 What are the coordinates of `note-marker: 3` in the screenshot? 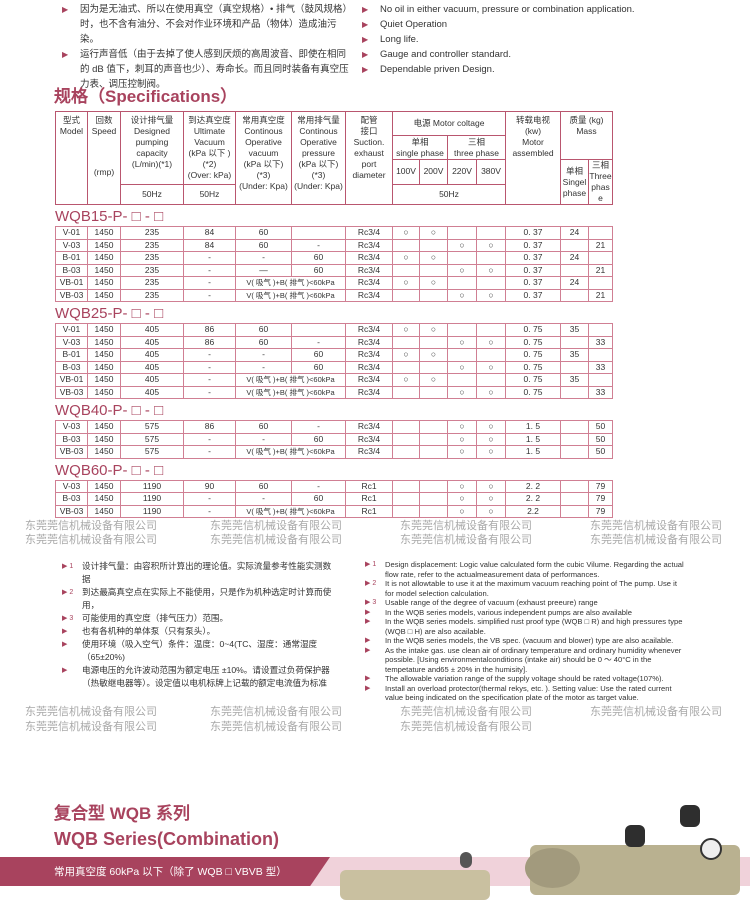 It's located at (71, 618).